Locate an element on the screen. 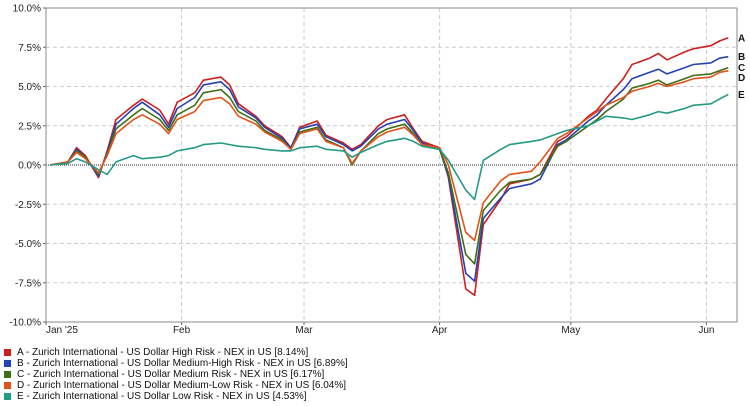 The height and width of the screenshot is (406, 750). x-tick-label: Jun is located at coordinates (706, 330).